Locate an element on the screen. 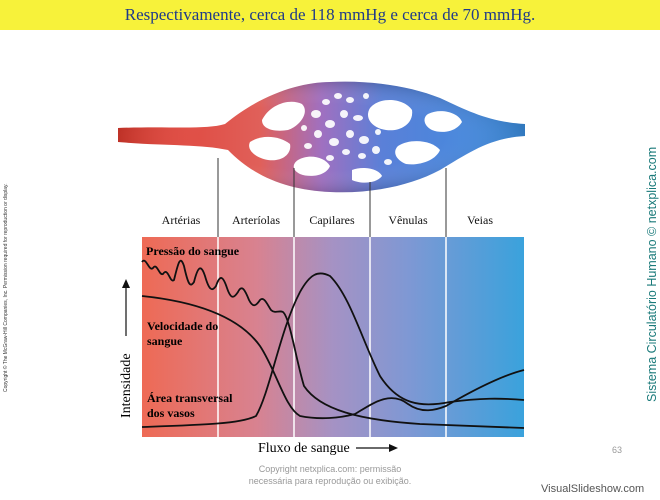  segment-label-capilares: Capilares is located at coordinates (332, 220).